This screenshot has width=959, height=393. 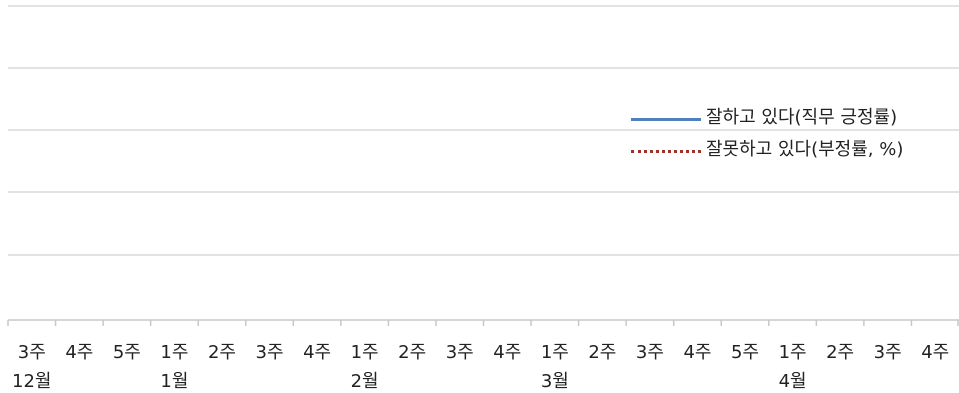 What do you see at coordinates (805, 149) in the screenshot?
I see `legend-label-disapprove: 잘못하고 있다(부정률, %)` at bounding box center [805, 149].